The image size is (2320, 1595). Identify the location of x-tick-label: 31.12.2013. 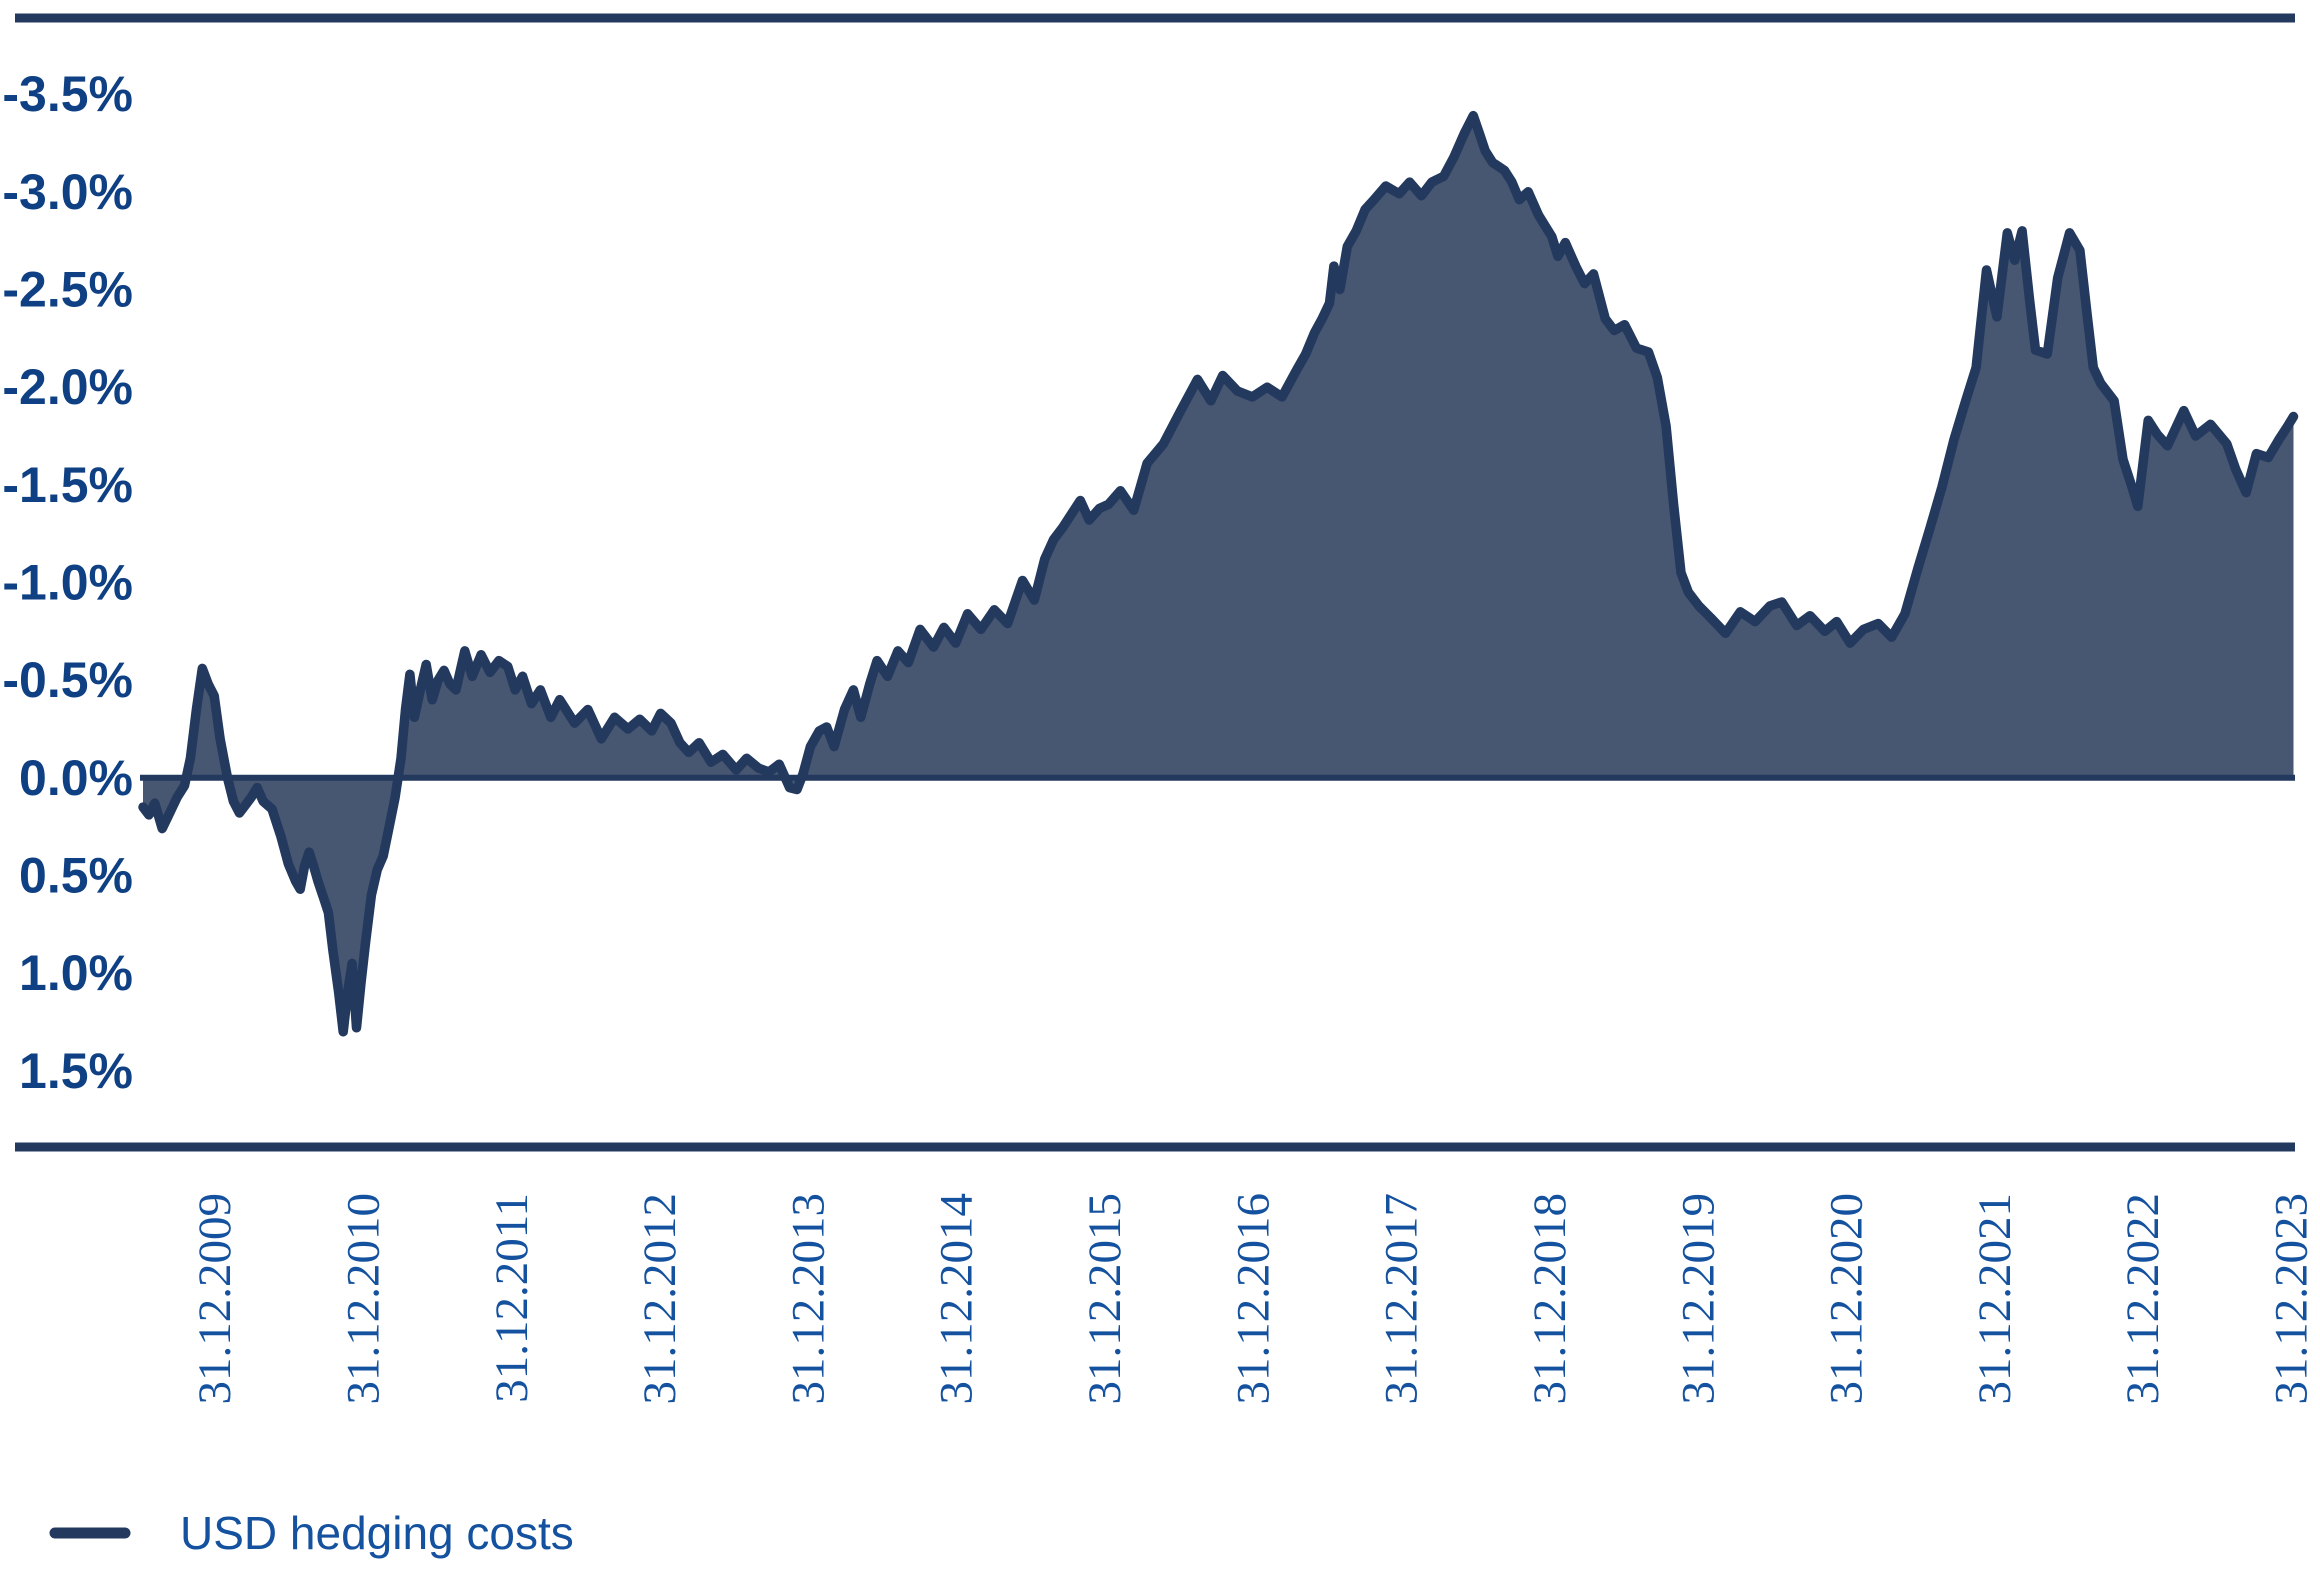
(808, 1299).